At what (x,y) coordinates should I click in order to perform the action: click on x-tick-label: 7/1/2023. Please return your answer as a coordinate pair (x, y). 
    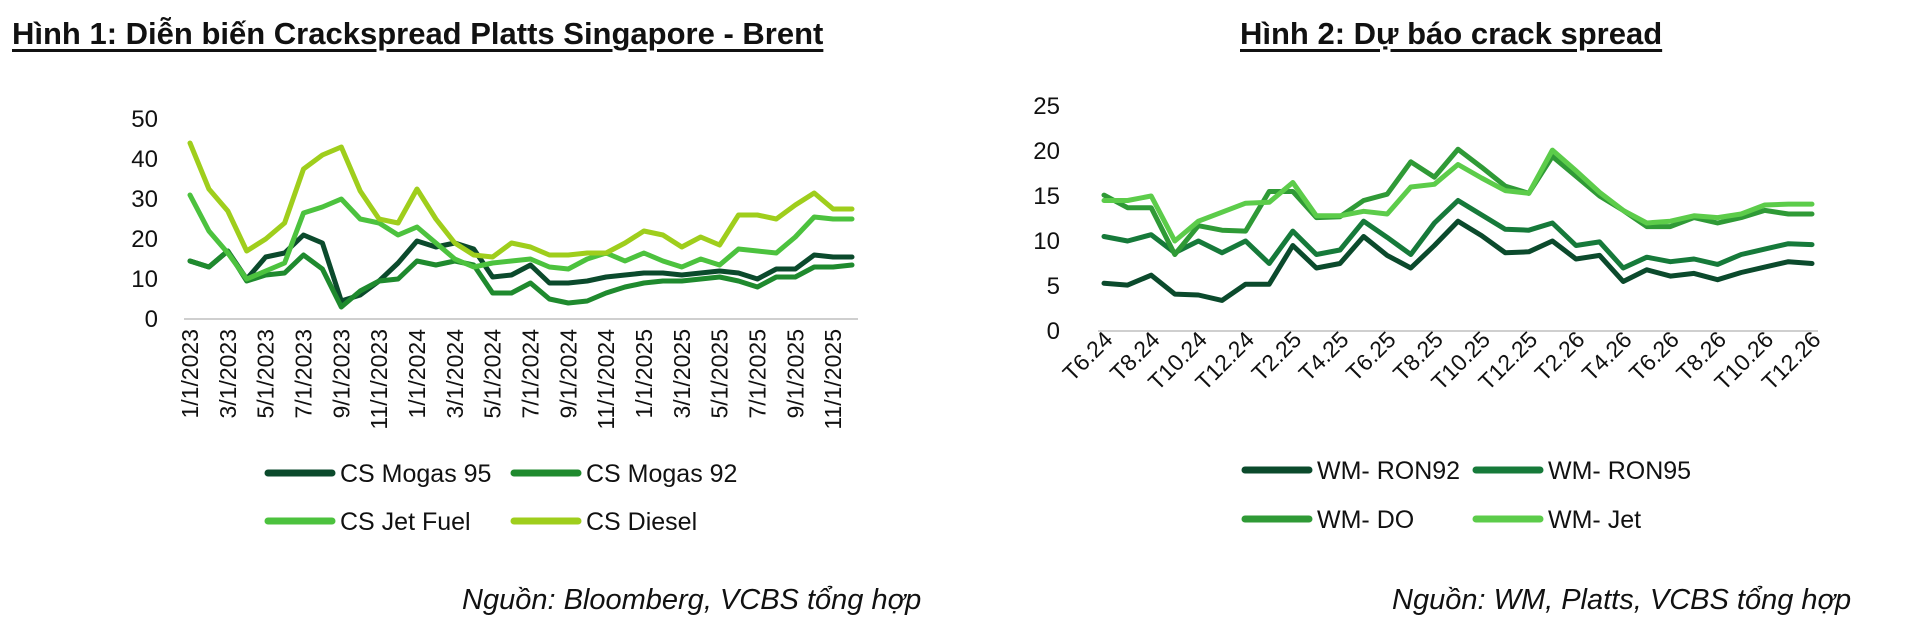
    Looking at the image, I should click on (303, 374).